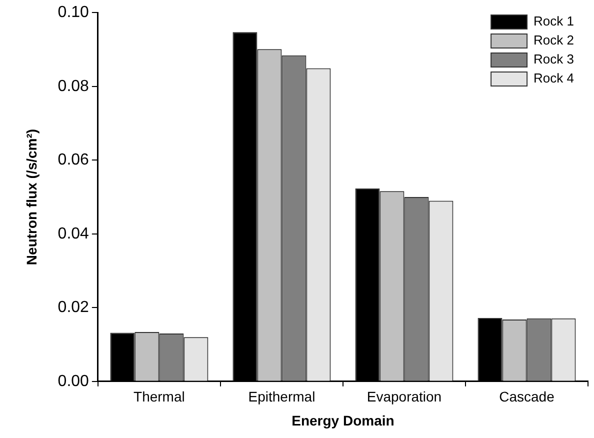 The height and width of the screenshot is (438, 594). I want to click on x-tick-label: Thermal, so click(159, 396).